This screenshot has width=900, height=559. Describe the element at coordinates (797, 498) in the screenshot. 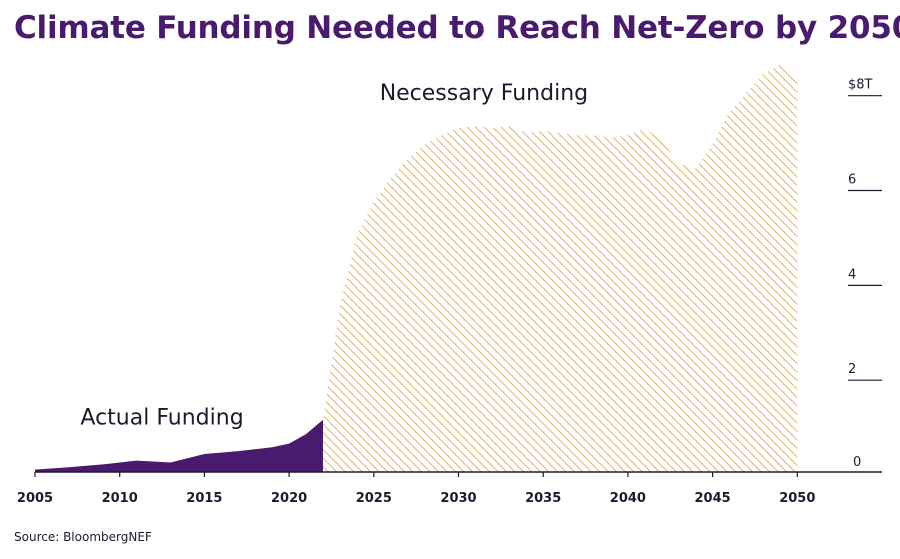

I see `x-tick-label: 2050` at that location.